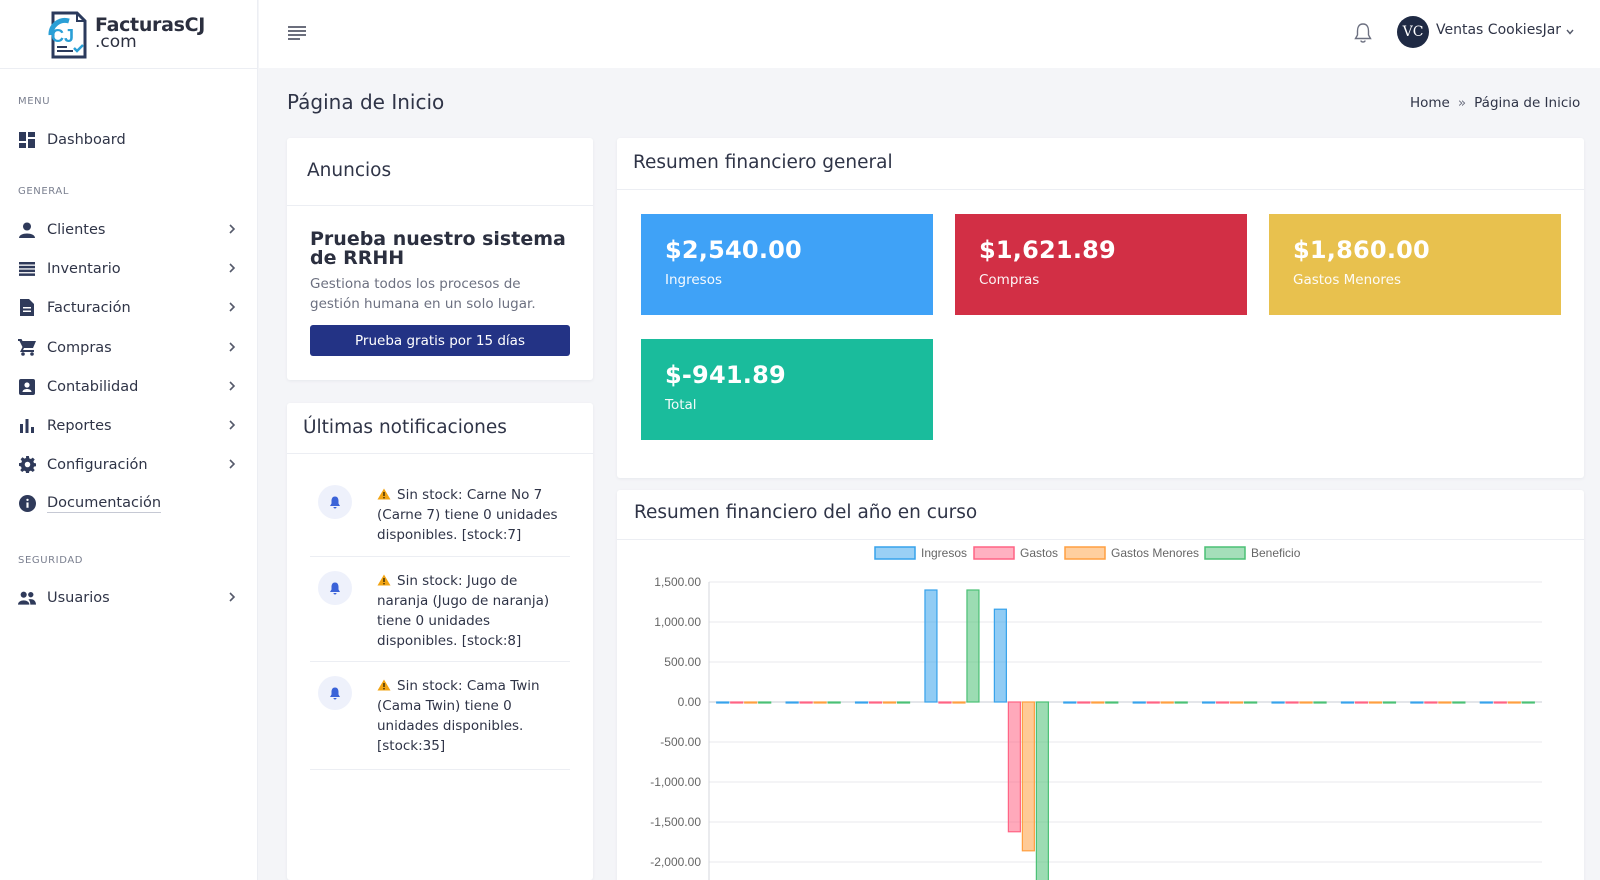 The width and height of the screenshot is (1600, 880). I want to click on stat-value: $2,540.00, so click(733, 250).